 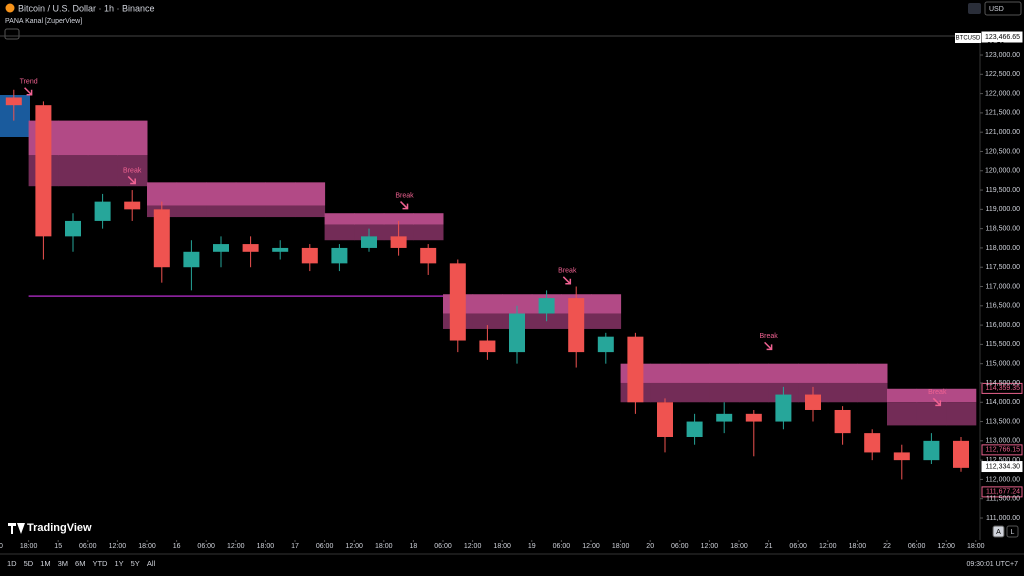 What do you see at coordinates (29, 82) in the screenshot?
I see `annotation: Trend` at bounding box center [29, 82].